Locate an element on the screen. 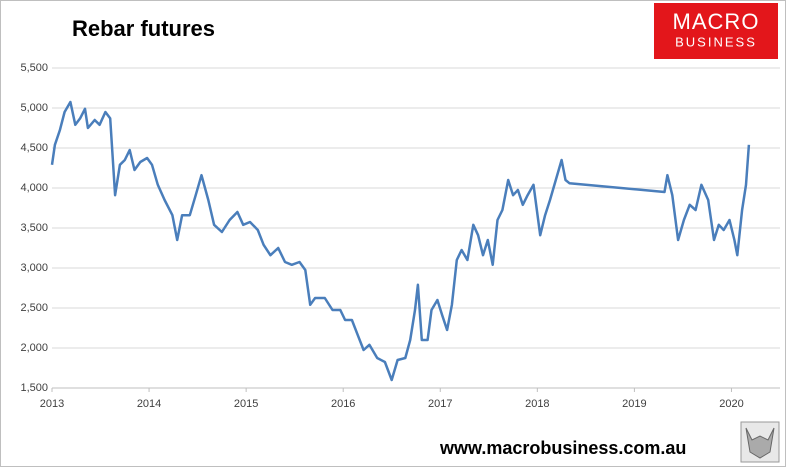 This screenshot has height=467, width=786. y-tick-label: 4,500 is located at coordinates (34, 148).